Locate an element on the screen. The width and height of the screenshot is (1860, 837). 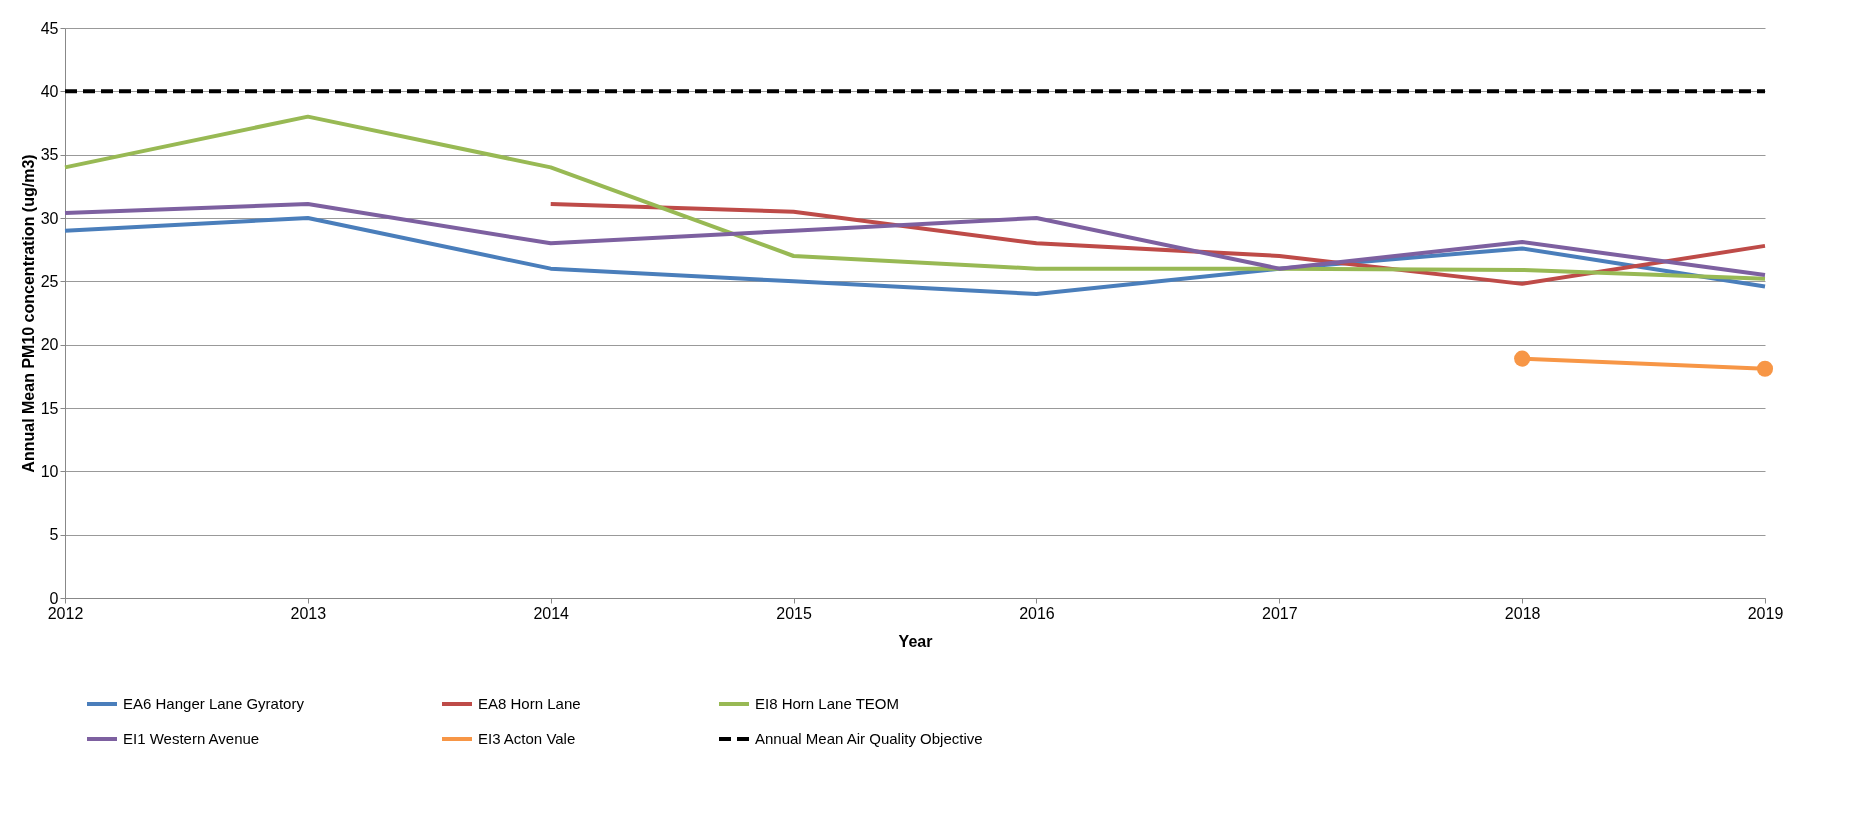
x-tick-label: 2017 is located at coordinates (1279, 613).